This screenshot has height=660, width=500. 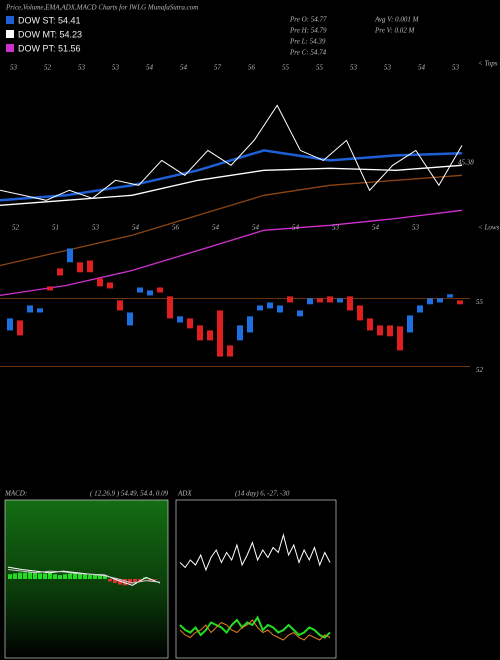 What do you see at coordinates (307, 42) in the screenshot?
I see `info-text: Pre L: 54.39` at bounding box center [307, 42].